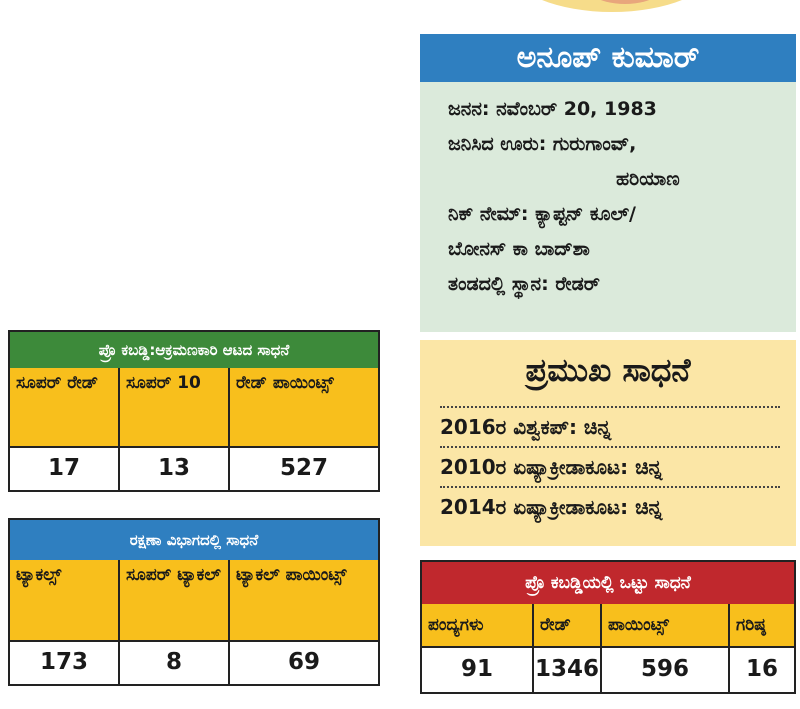 The height and width of the screenshot is (709, 800). Describe the element at coordinates (194, 540) in the screenshot. I see `defence-table-title: ರಕ್ಷಣಾ ವಿಭಾಗದಲ್ಲಿ ಸಾಧನೆ` at that location.